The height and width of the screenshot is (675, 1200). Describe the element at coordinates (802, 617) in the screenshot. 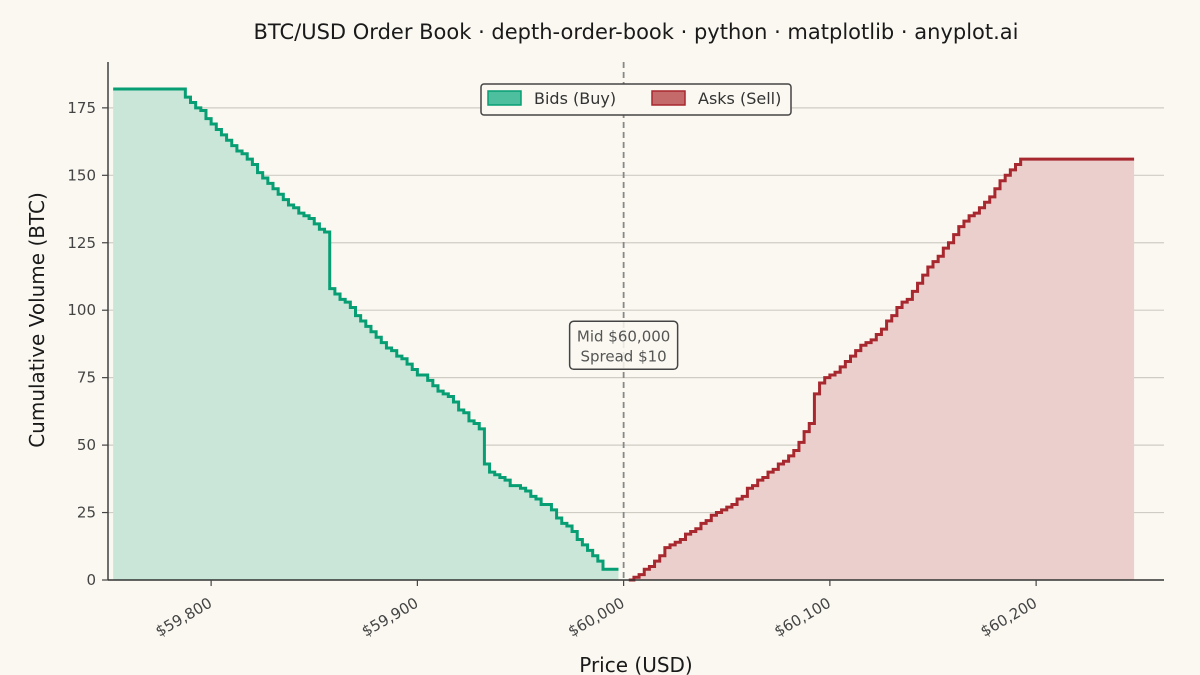

I see `x-tick-label: $60,100` at that location.